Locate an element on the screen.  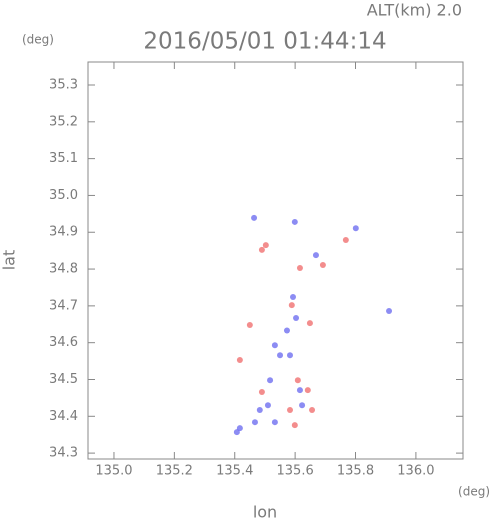
x-unit: (deg) is located at coordinates (474, 492).